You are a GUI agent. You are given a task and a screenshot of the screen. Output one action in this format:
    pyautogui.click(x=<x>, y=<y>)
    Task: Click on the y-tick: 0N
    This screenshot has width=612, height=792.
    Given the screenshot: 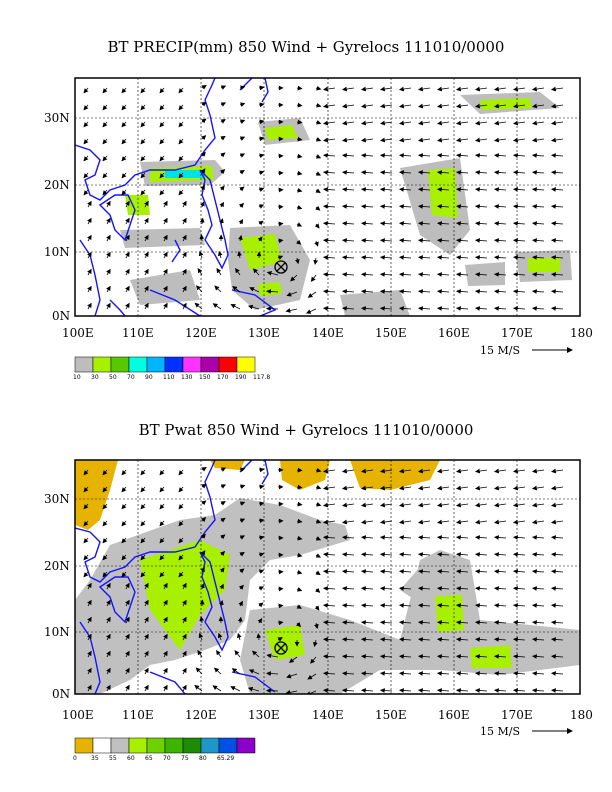 What is the action you would take?
    pyautogui.click(x=61, y=316)
    